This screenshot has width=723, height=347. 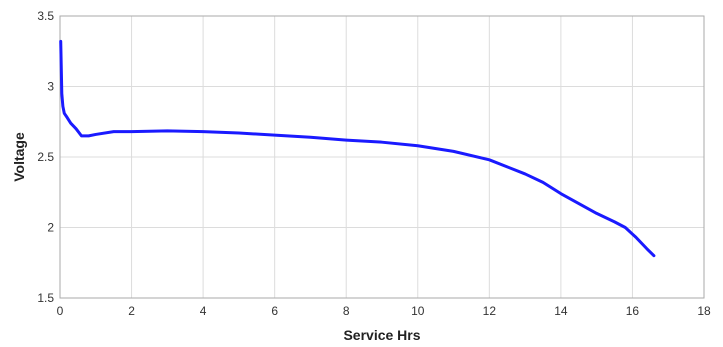 What do you see at coordinates (633, 311) in the screenshot?
I see `x-tick-label: 16` at bounding box center [633, 311].